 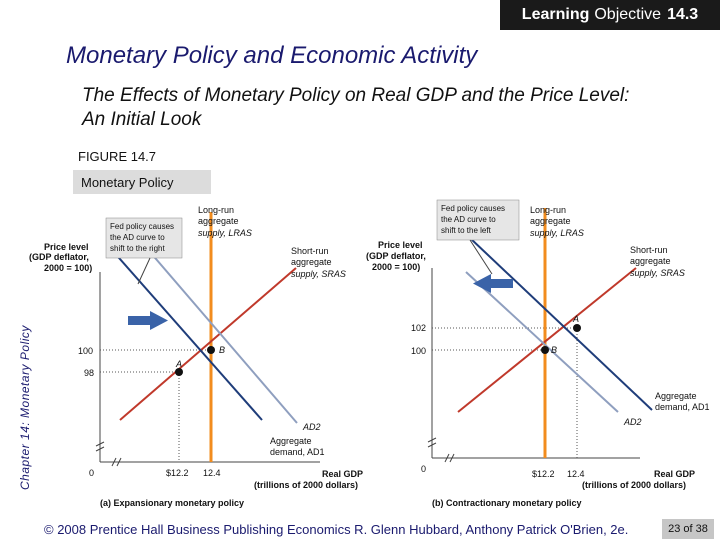 What do you see at coordinates (159, 320) in the screenshot?
I see `left-shift-arrow-head` at bounding box center [159, 320].